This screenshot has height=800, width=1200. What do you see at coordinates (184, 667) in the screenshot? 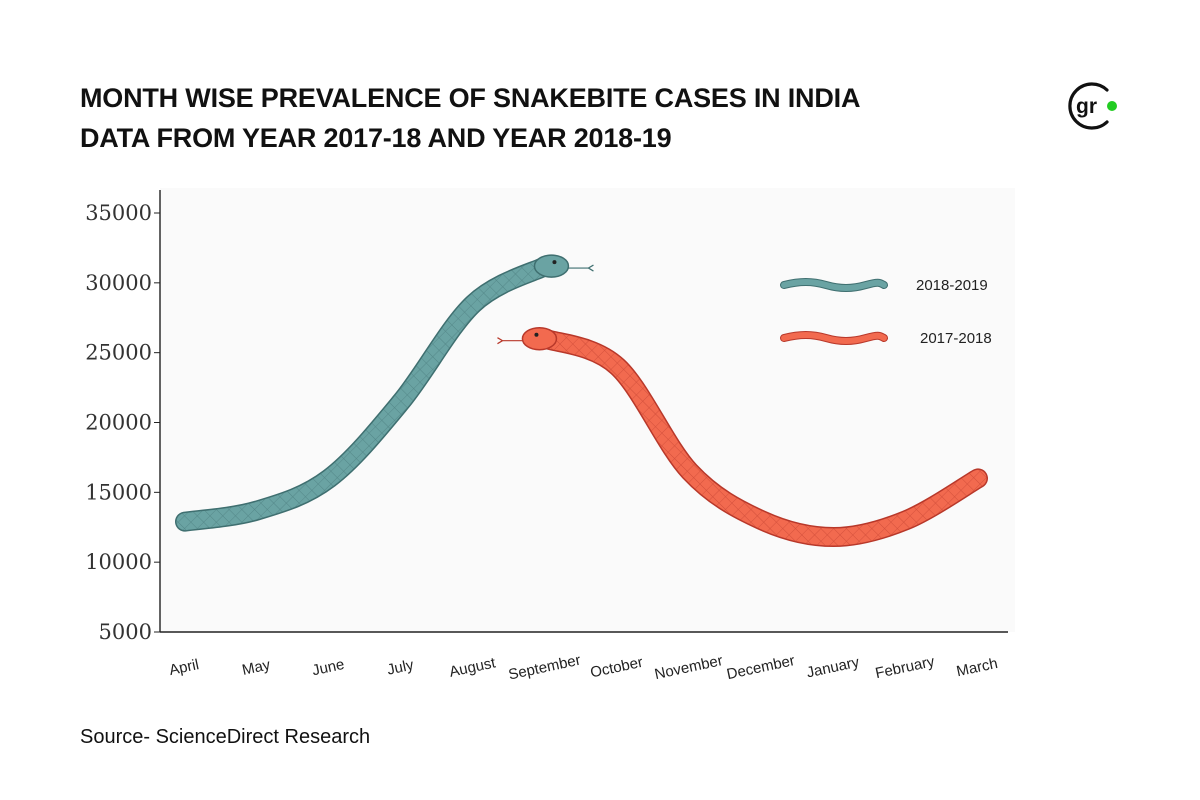
I see `x-tick-label: April` at bounding box center [184, 667].